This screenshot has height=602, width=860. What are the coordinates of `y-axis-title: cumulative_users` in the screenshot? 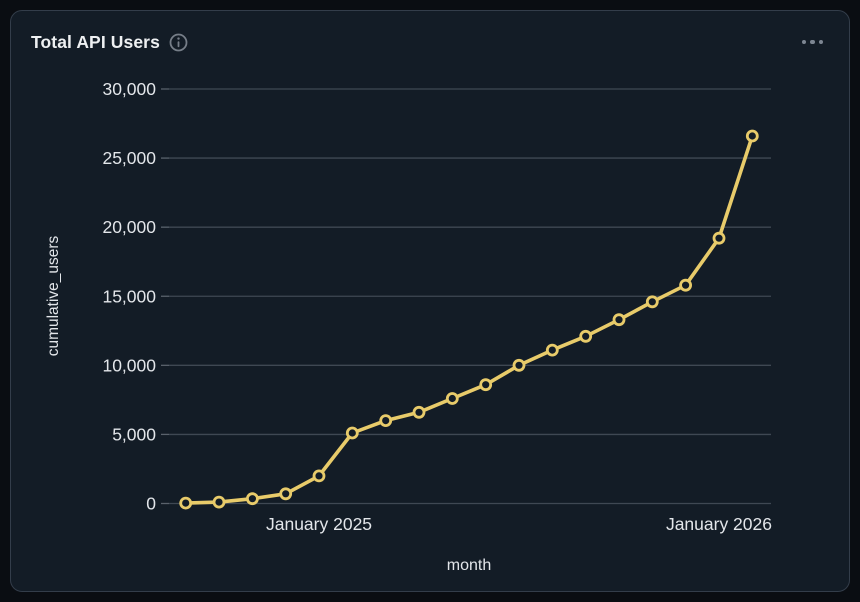 It's located at (53, 295).